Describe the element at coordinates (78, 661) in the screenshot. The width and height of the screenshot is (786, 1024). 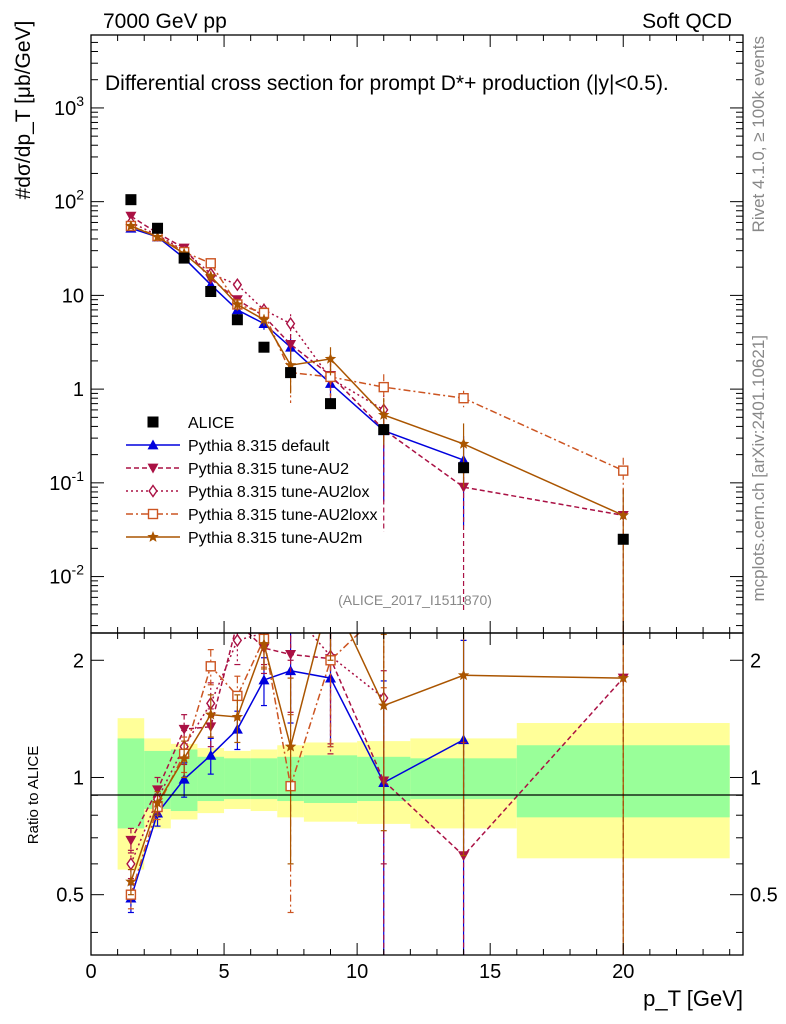
I see `ratio-y-tick-label: 2` at that location.